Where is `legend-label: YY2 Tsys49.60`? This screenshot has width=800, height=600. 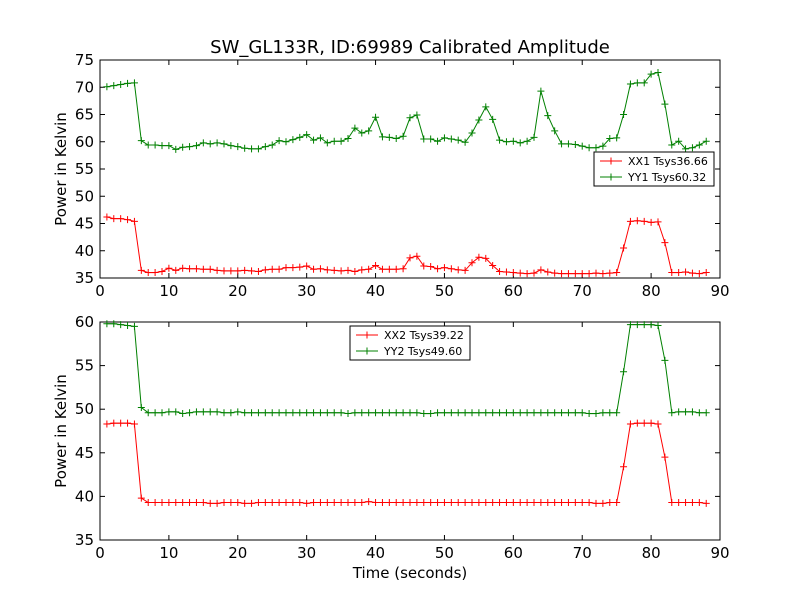
legend-label: YY2 Tsys49.60 is located at coordinates (422, 351).